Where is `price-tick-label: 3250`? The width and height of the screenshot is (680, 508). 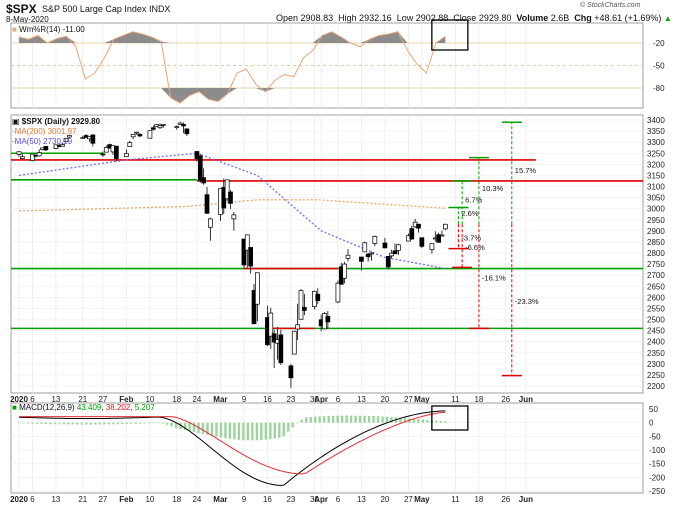
price-tick-label: 3250 is located at coordinates (656, 153).